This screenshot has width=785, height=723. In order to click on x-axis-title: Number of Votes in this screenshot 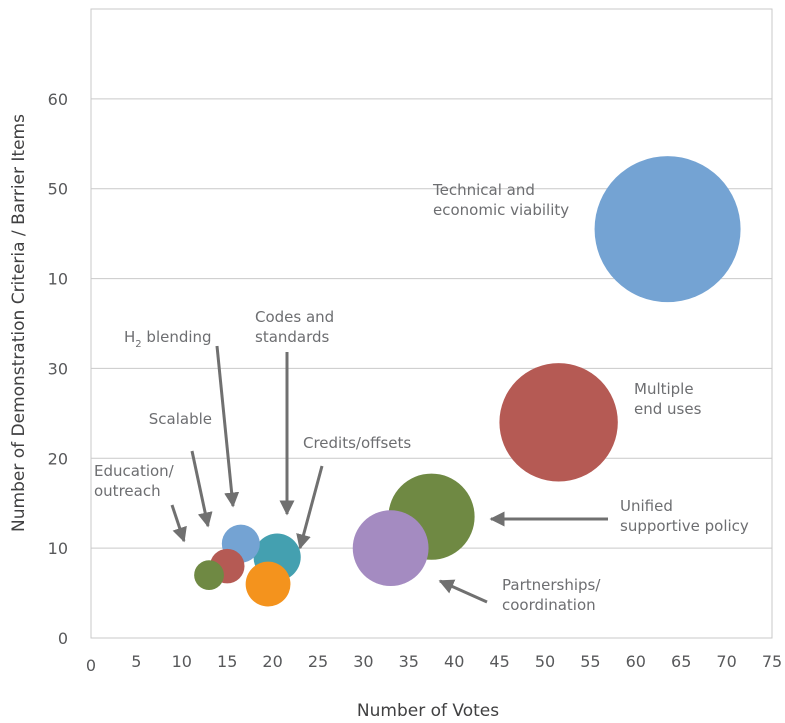, I will do `click(428, 711)`.